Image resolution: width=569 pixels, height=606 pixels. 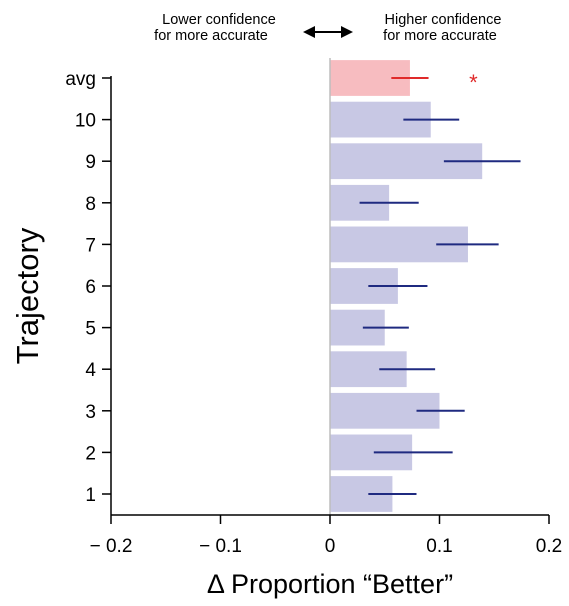 I want to click on x-tick-label-4: 0.2, so click(x=549, y=546).